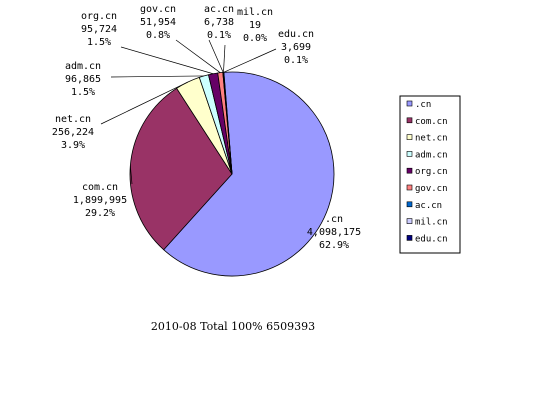 The image size is (544, 409). What do you see at coordinates (409, 103) in the screenshot?
I see `legend-swatch-cncn` at bounding box center [409, 103].